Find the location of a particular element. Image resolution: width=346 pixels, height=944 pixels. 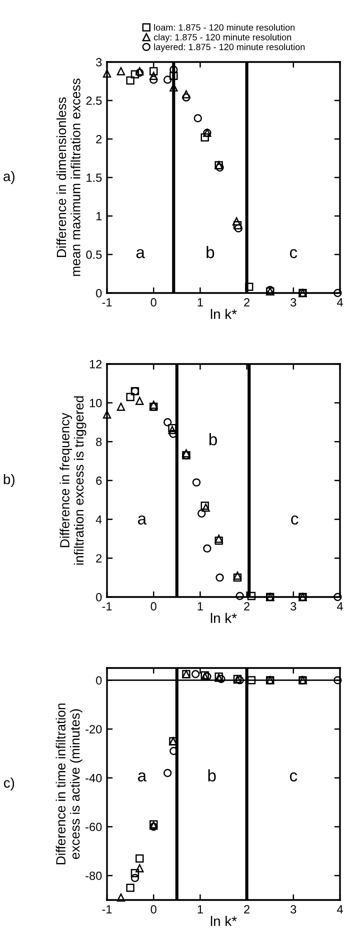

y-tick-label: -20 is located at coordinates (94, 729).